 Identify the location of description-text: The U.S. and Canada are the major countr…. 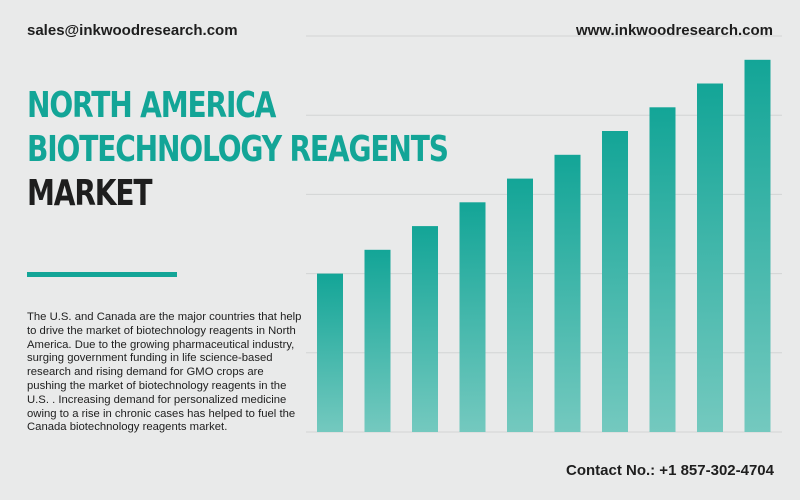
(164, 372).